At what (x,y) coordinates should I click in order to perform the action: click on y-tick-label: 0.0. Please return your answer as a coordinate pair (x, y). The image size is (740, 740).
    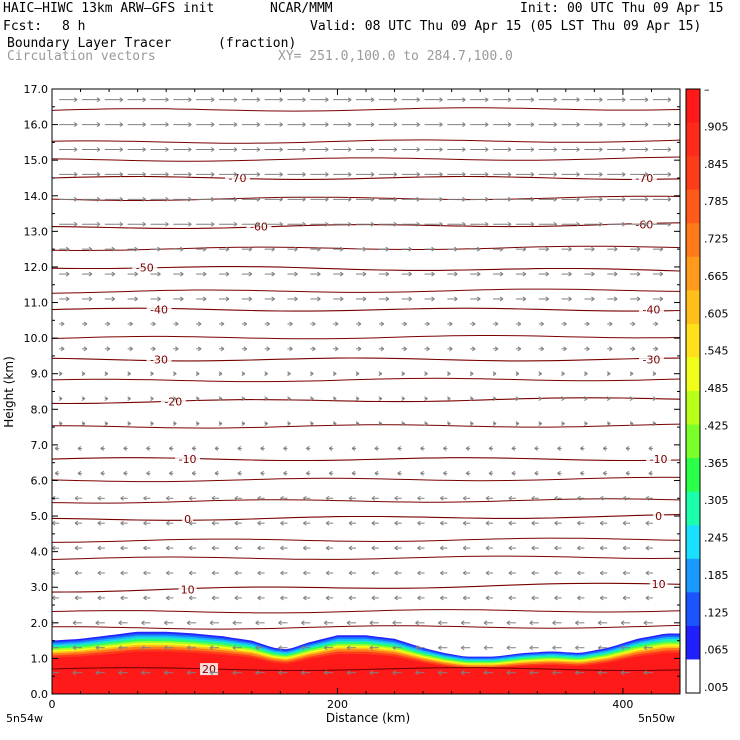
    Looking at the image, I should click on (40, 694).